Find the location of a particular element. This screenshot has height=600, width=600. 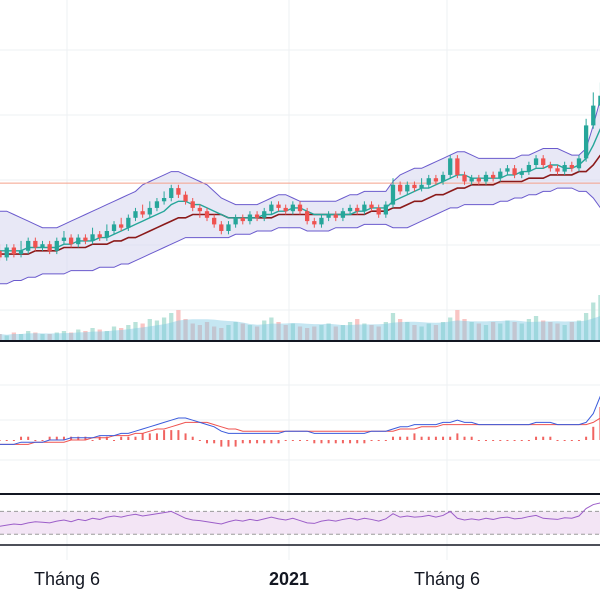

x-tick-label: Tháng 6 is located at coordinates (67, 579).